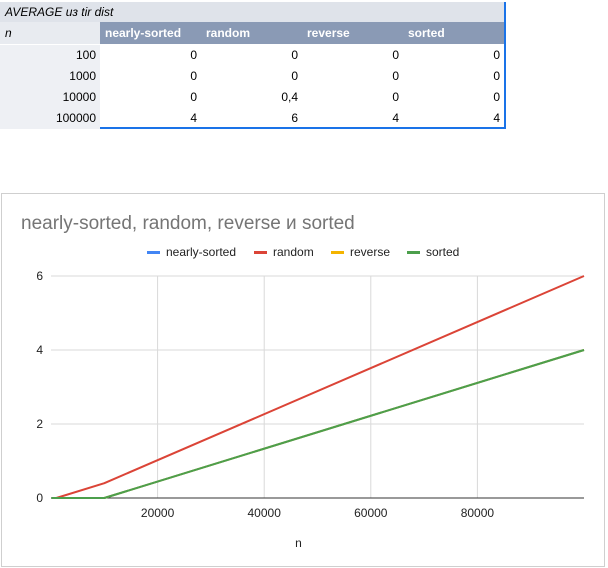 The width and height of the screenshot is (608, 568). What do you see at coordinates (289, 97) in the screenshot?
I see `table-cell: 0,4` at bounding box center [289, 97].